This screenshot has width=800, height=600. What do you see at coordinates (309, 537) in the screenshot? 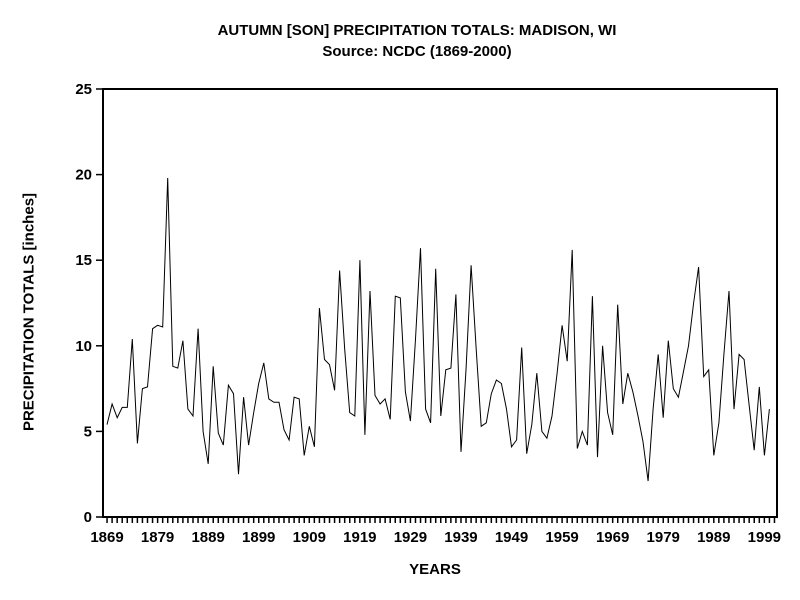
I see `x-tick-label: 1909` at bounding box center [309, 537].